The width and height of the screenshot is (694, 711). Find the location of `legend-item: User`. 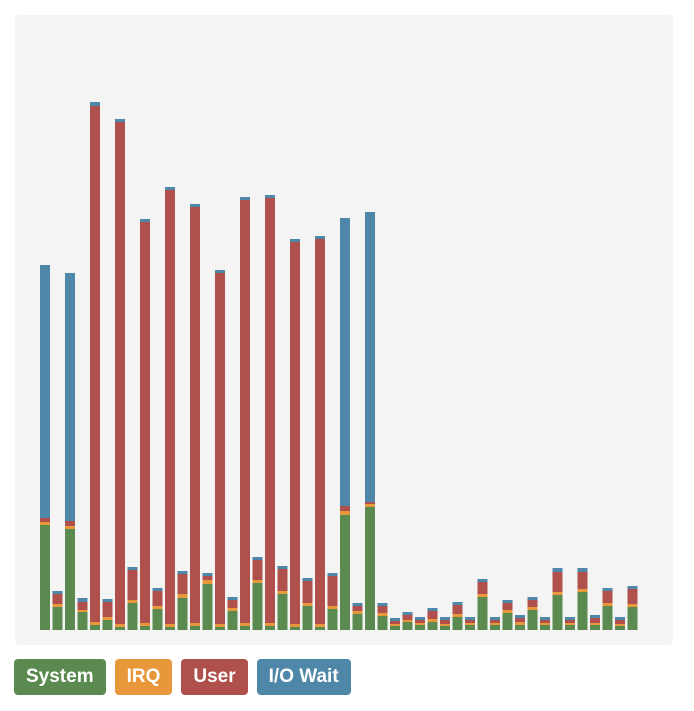

legend-item: User is located at coordinates (214, 677).